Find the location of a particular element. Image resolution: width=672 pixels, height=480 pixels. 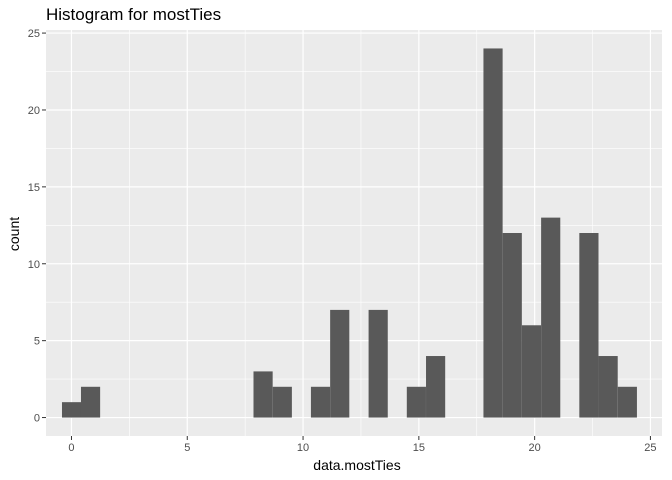

chart-title: Histogram for mostTies is located at coordinates (134, 14).